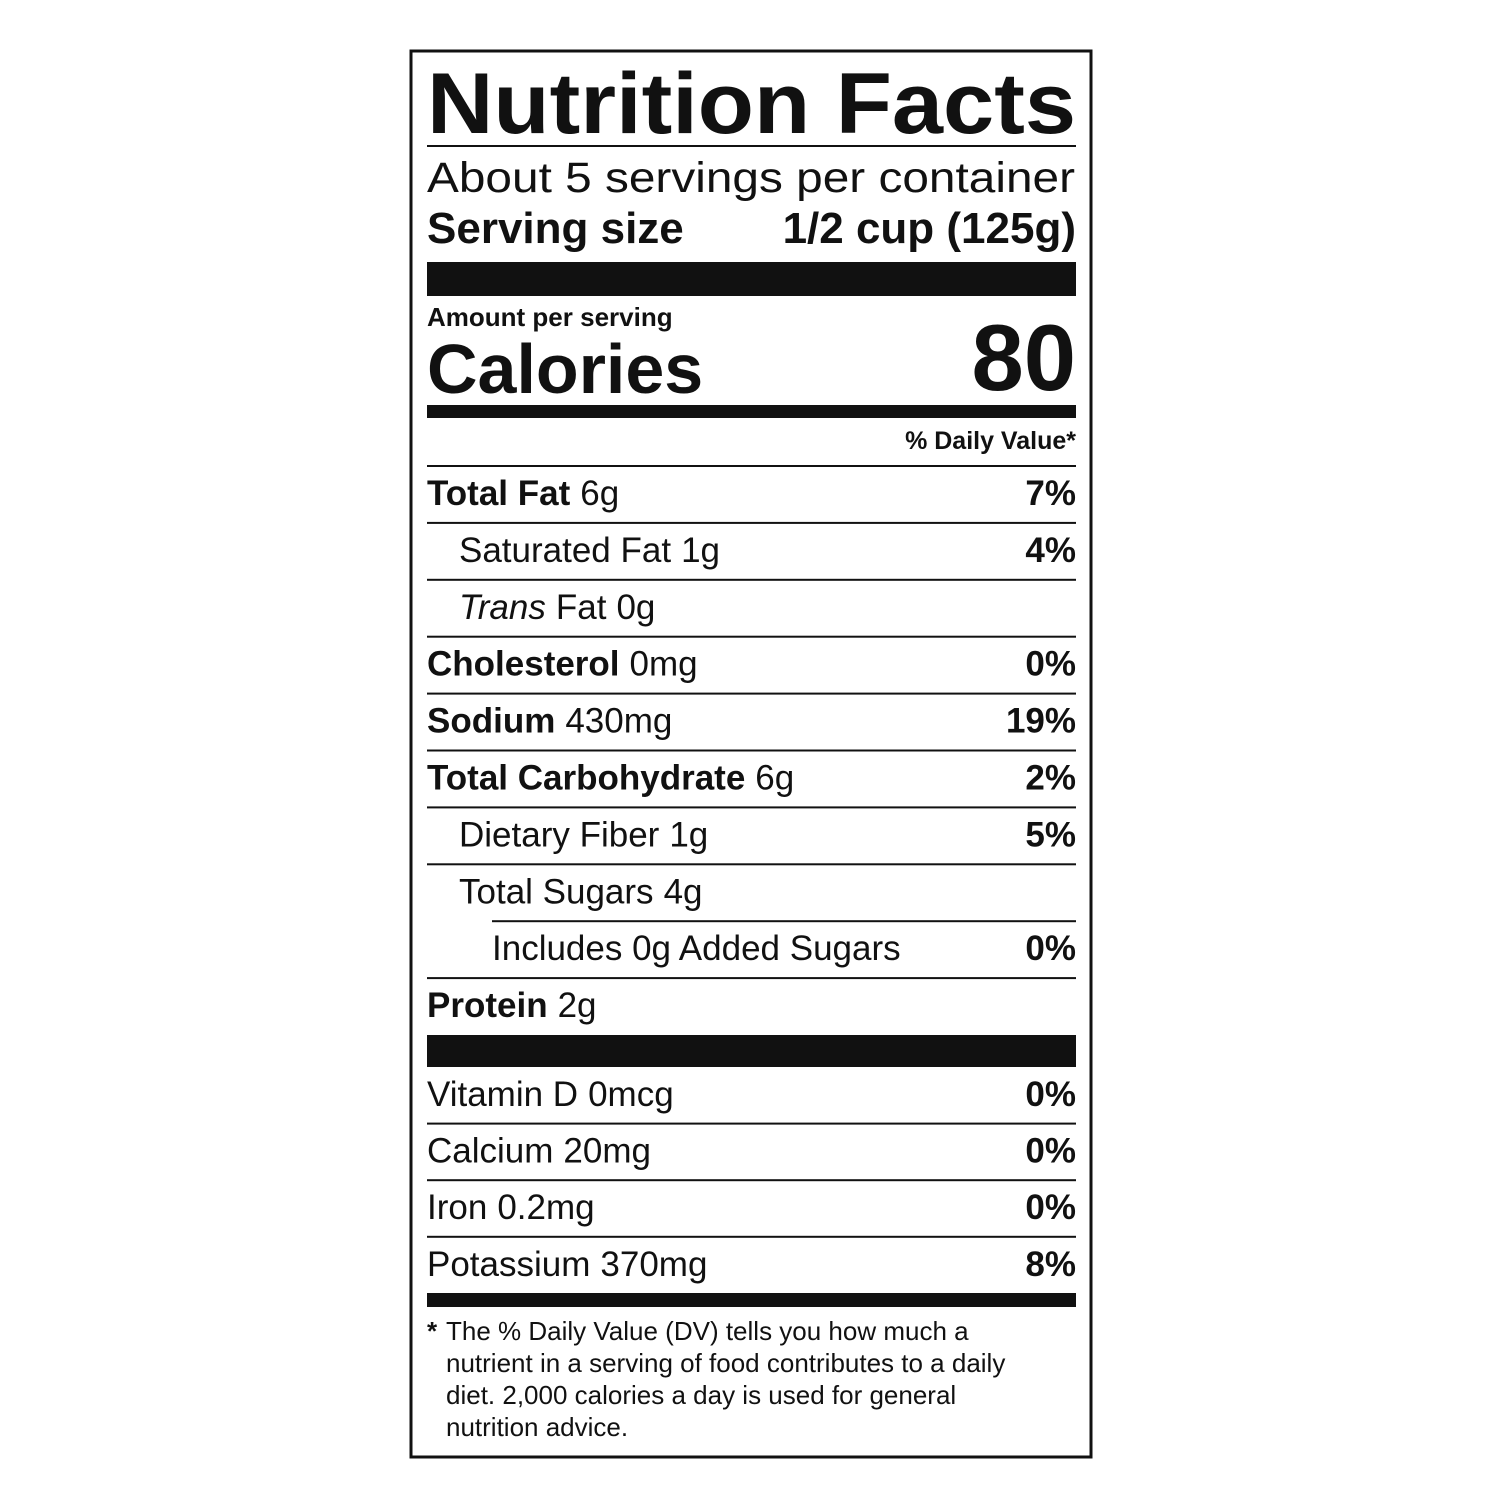  What do you see at coordinates (664, 664) in the screenshot?
I see `nutrient-amount: 0mg` at bounding box center [664, 664].